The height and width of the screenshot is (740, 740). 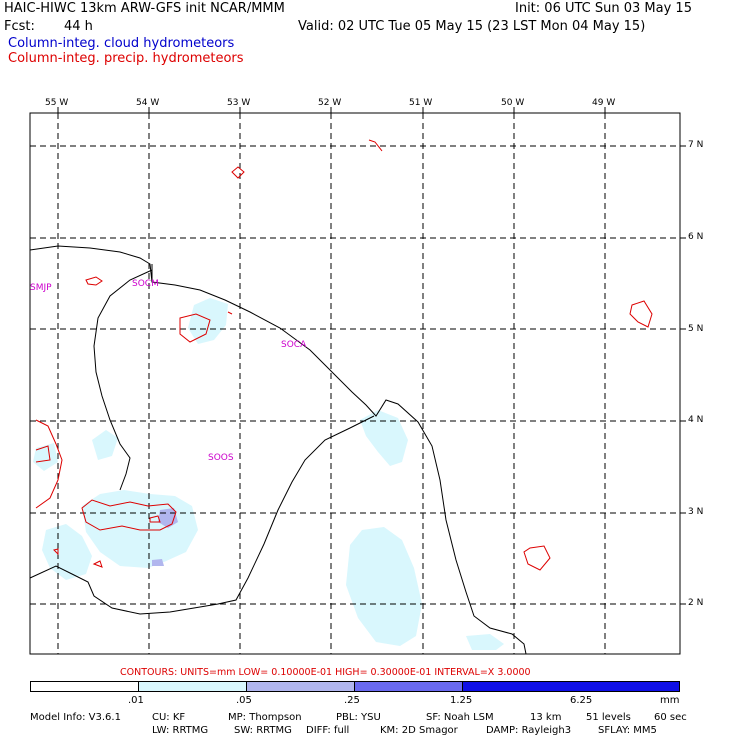 I want to click on legend-precip: Column-integ. precip. hydrometeors, so click(x=126, y=58).